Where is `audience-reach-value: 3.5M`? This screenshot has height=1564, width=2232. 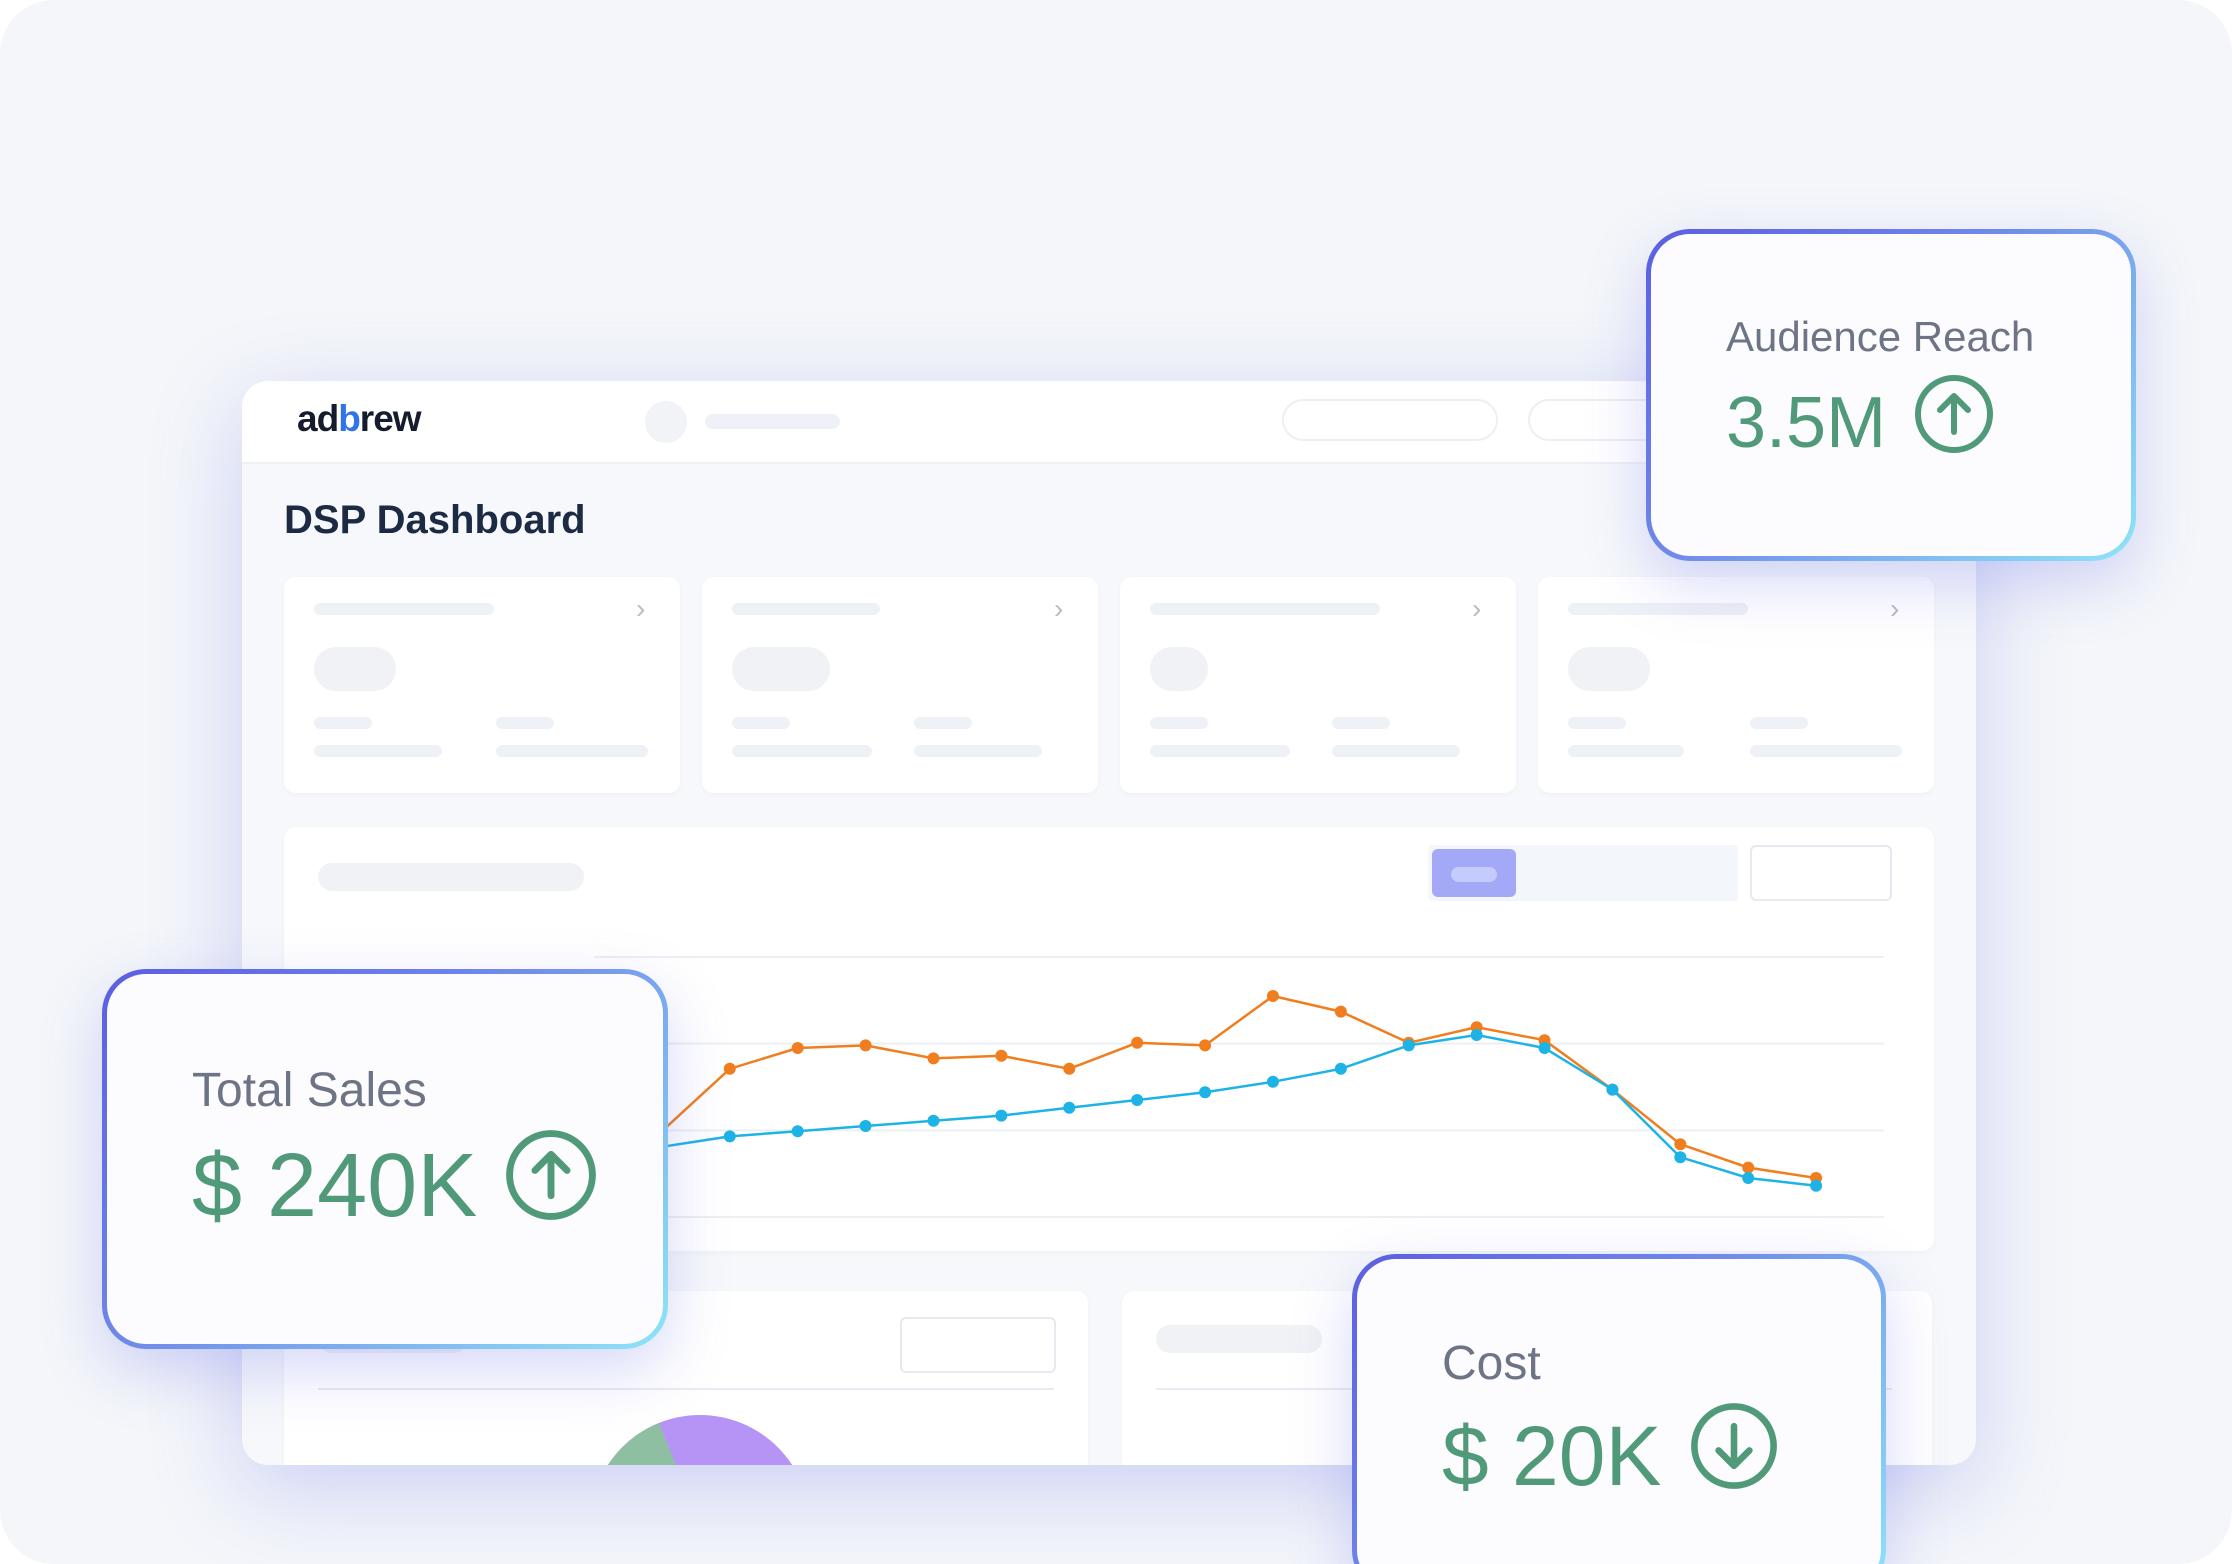
audience-reach-value: 3.5M is located at coordinates (1860, 422).